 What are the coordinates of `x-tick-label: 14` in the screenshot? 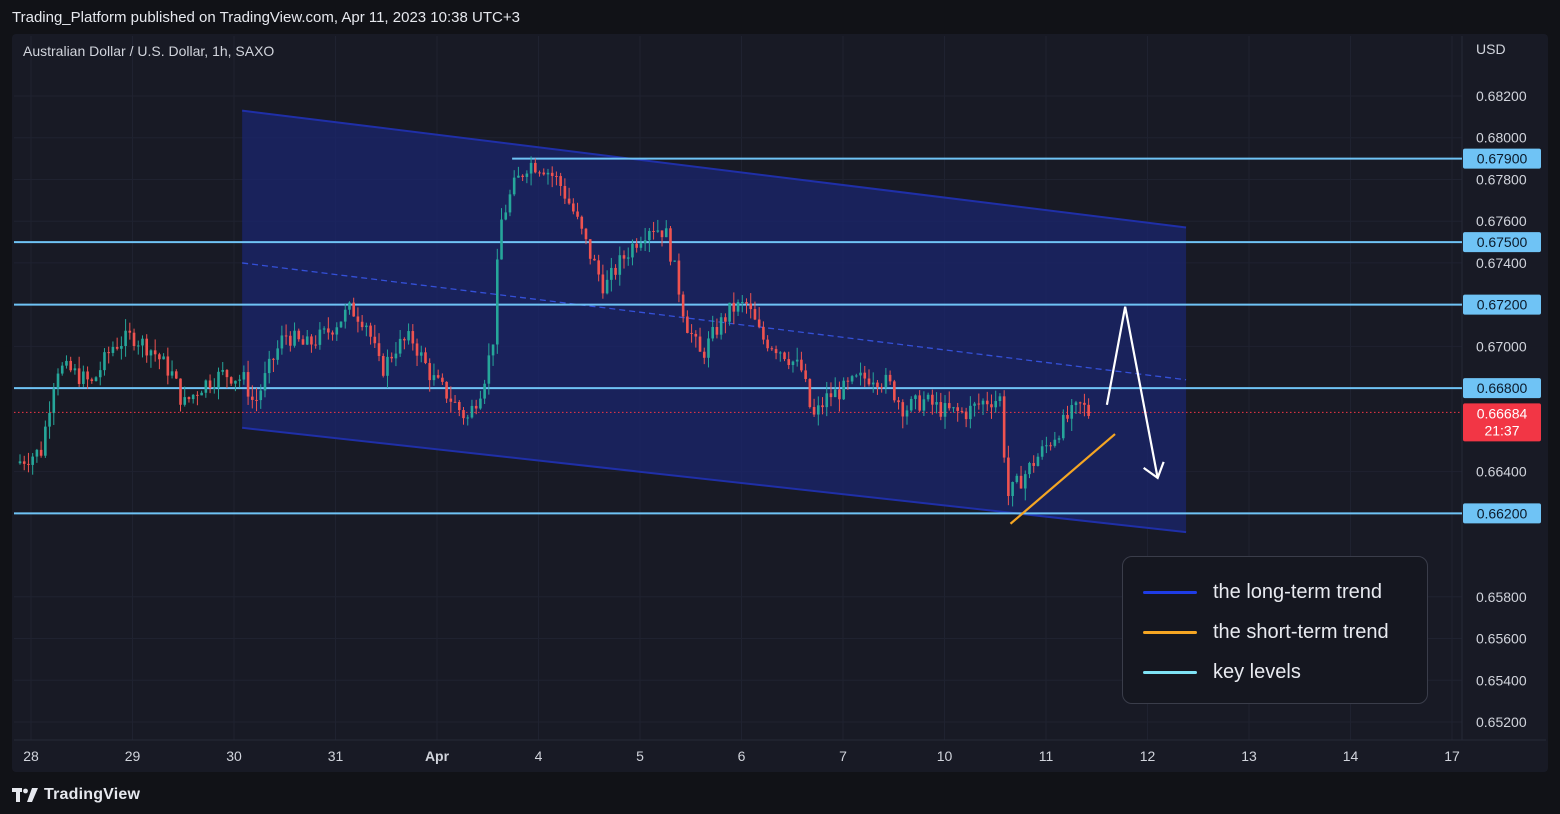 It's located at (1351, 756).